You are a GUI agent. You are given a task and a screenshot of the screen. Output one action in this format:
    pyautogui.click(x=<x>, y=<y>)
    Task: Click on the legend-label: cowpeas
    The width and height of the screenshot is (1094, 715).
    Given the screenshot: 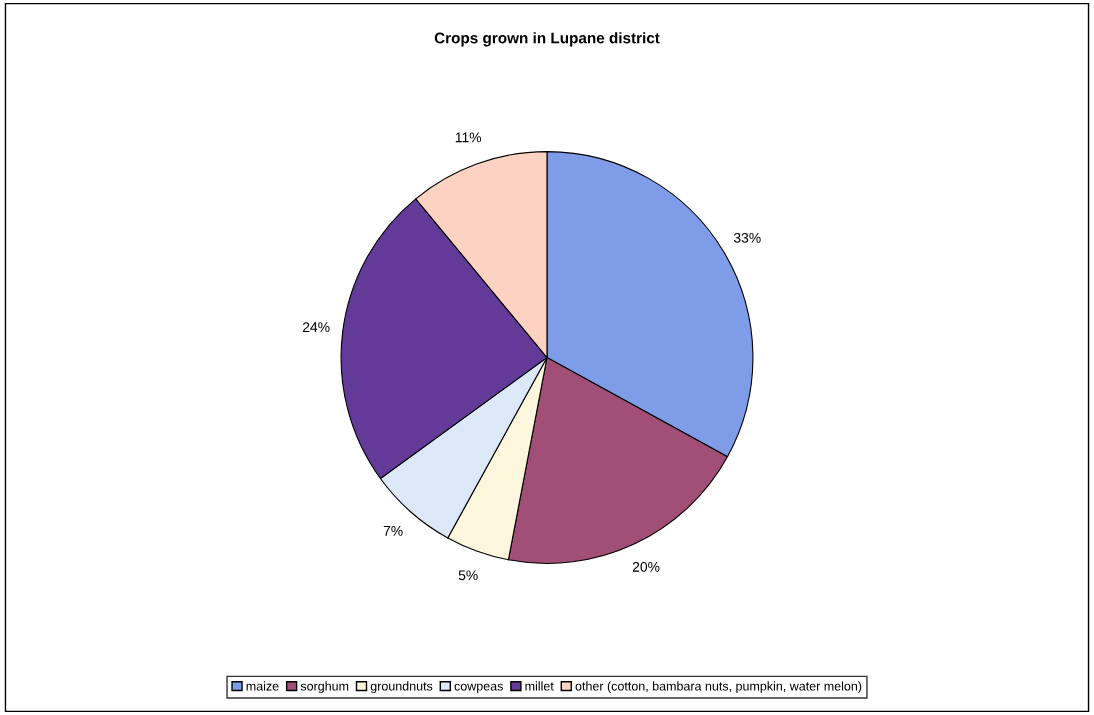 What is the action you would take?
    pyautogui.click(x=478, y=688)
    